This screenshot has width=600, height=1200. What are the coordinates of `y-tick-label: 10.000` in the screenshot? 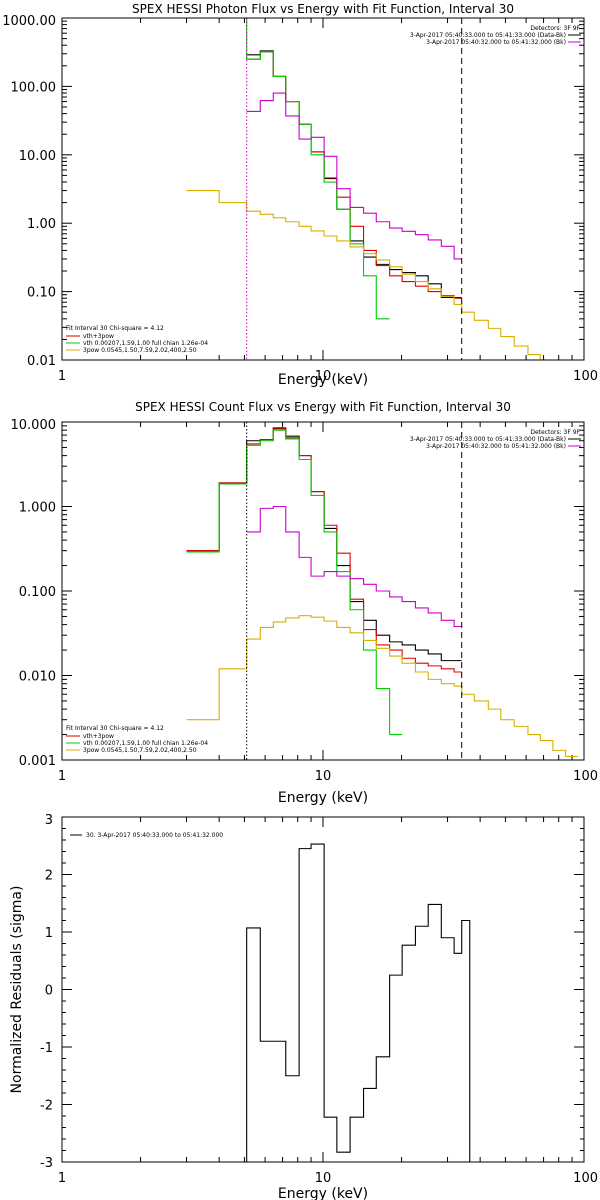 It's located at (34, 425).